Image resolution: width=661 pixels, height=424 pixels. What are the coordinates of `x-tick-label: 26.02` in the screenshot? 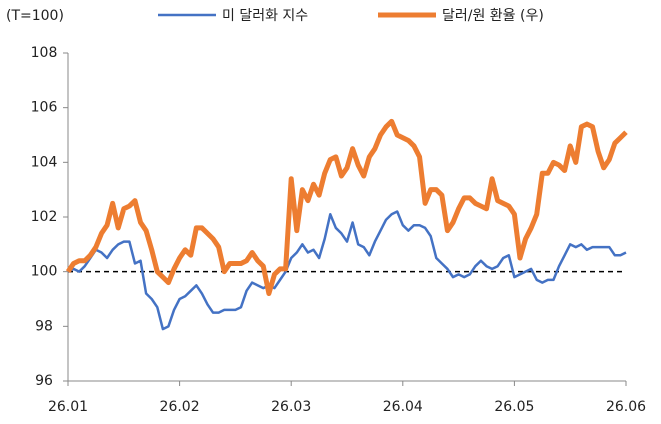 It's located at (180, 407).